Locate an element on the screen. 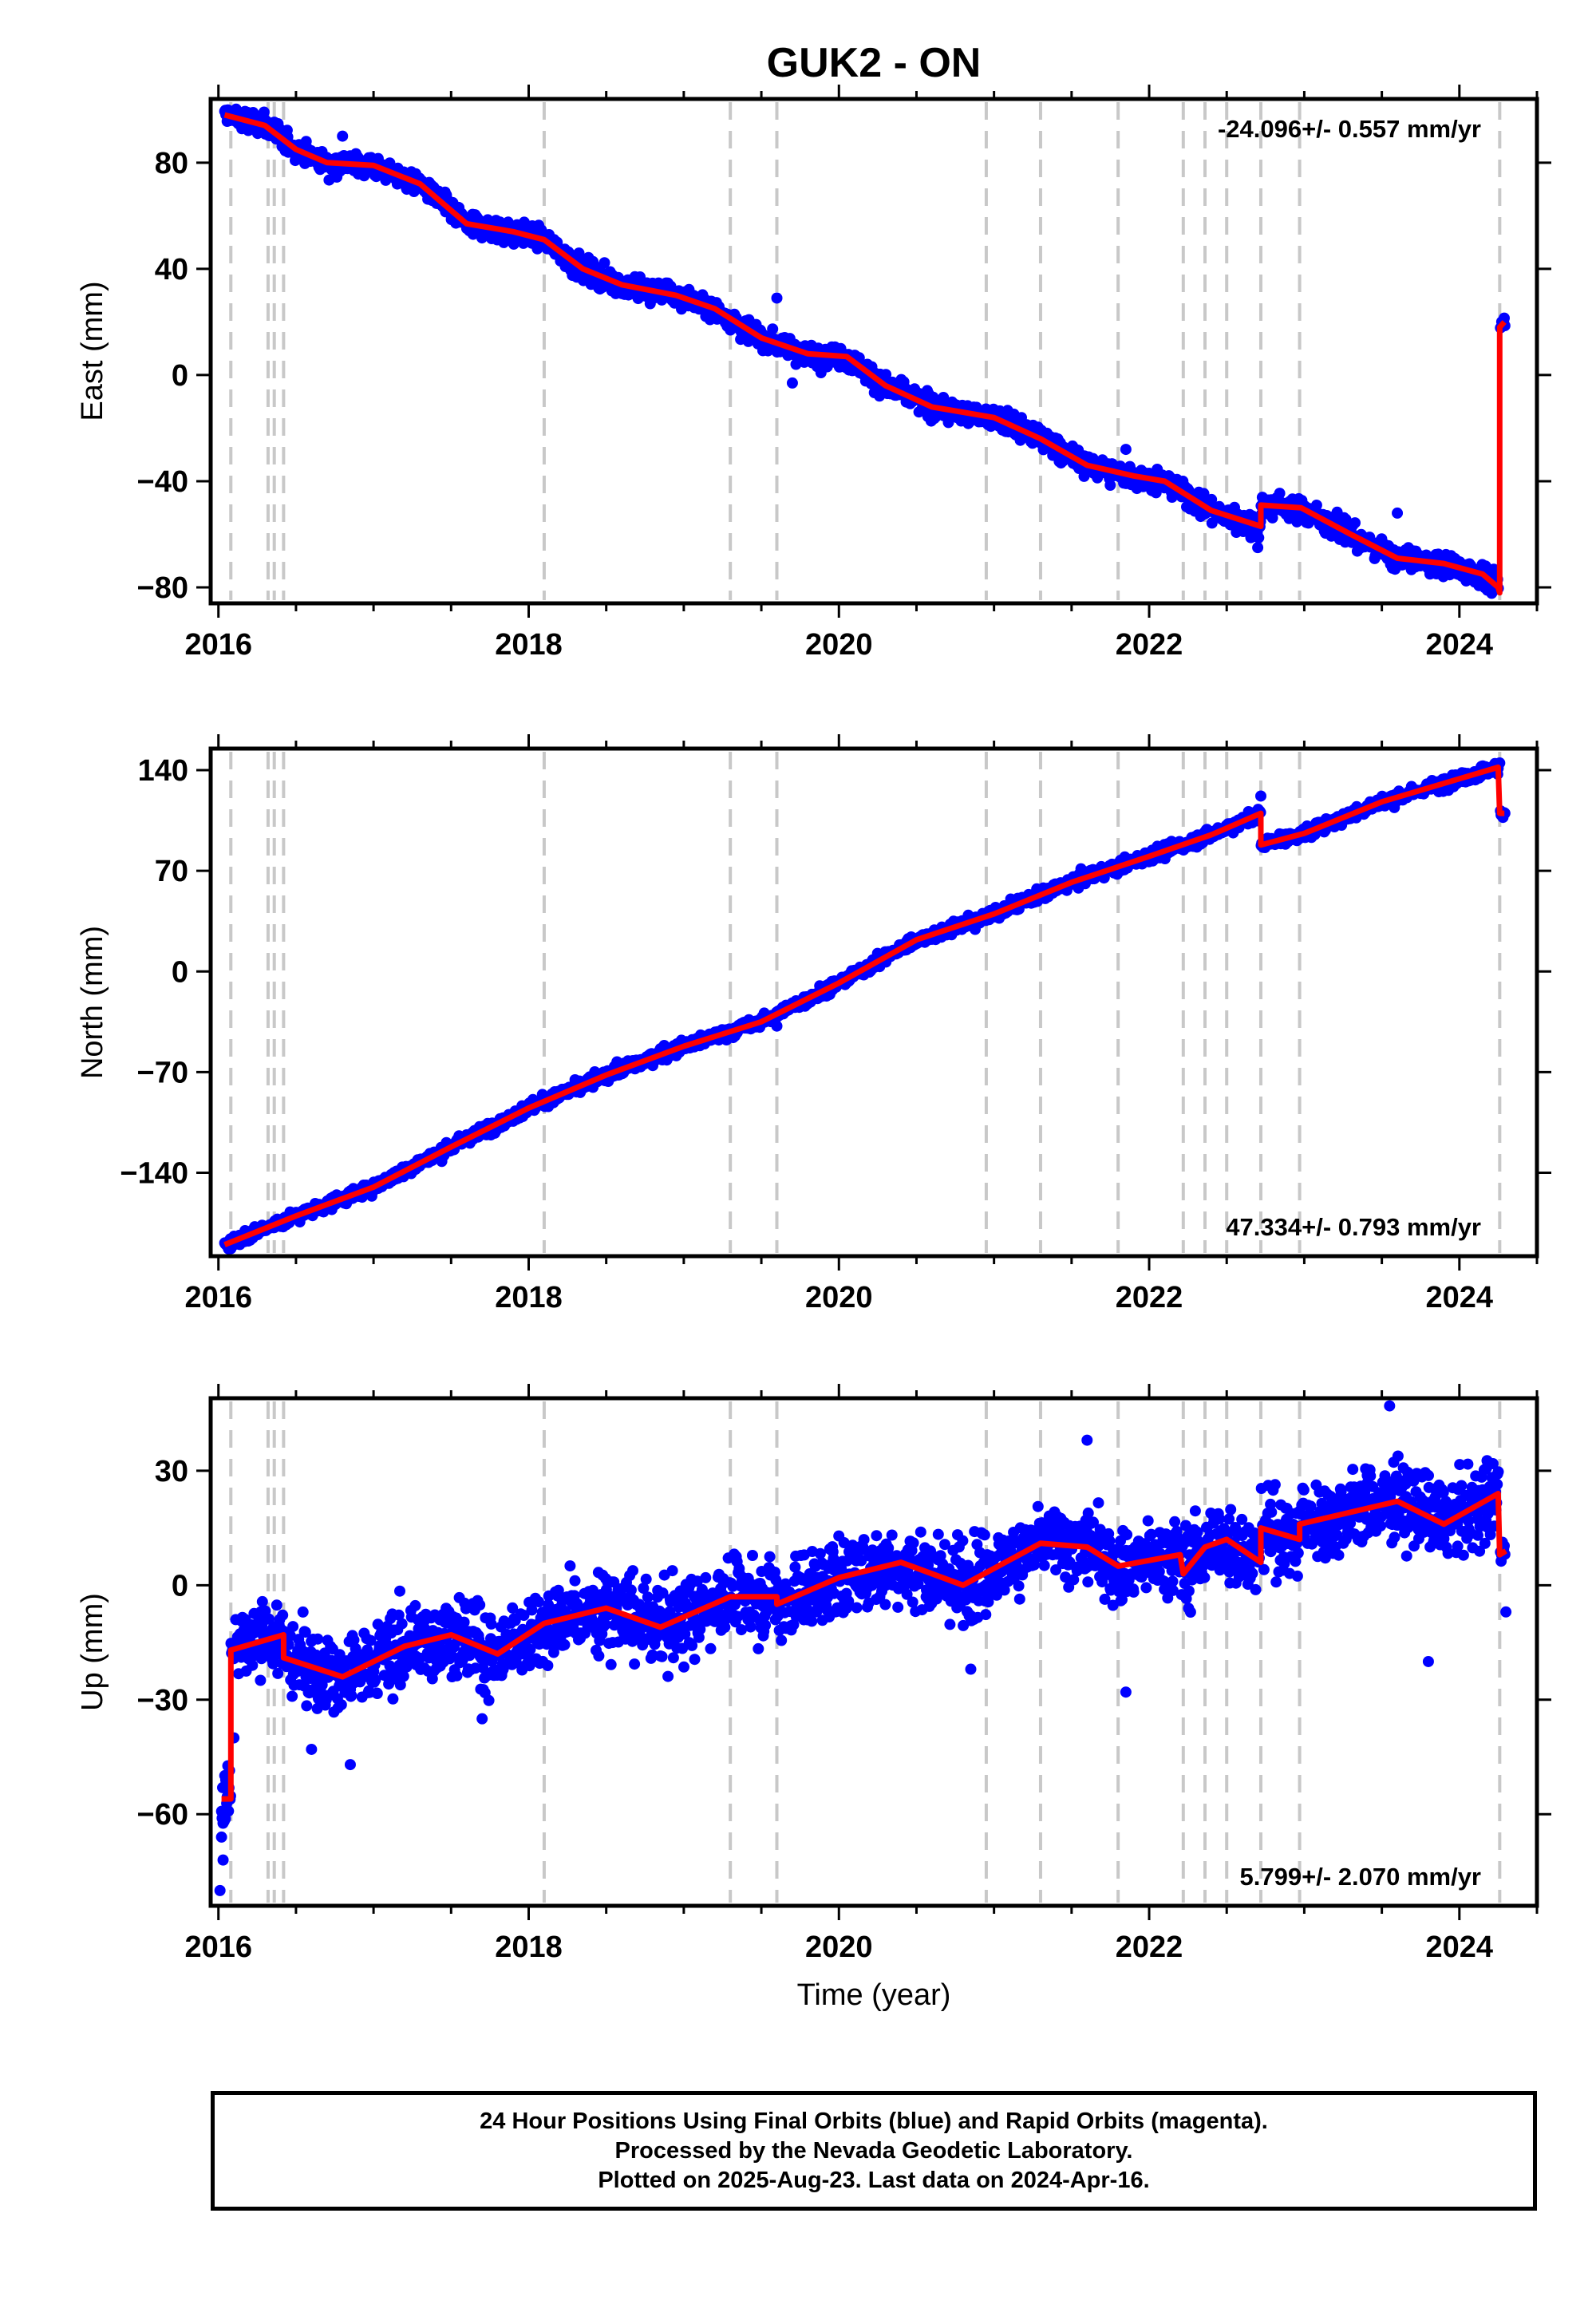 The width and height of the screenshot is (1596, 2316). figure-title: GUK2 - ON is located at coordinates (874, 63).